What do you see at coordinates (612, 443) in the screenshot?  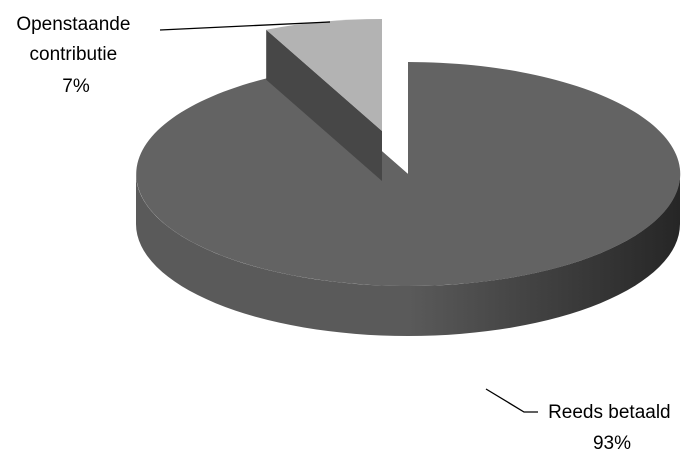 I see `label-reeds-betaald-percent: 93%` at bounding box center [612, 443].